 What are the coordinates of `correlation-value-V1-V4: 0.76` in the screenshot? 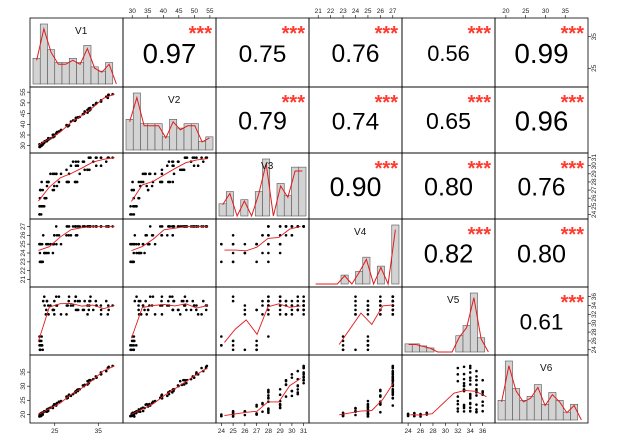 It's located at (356, 54).